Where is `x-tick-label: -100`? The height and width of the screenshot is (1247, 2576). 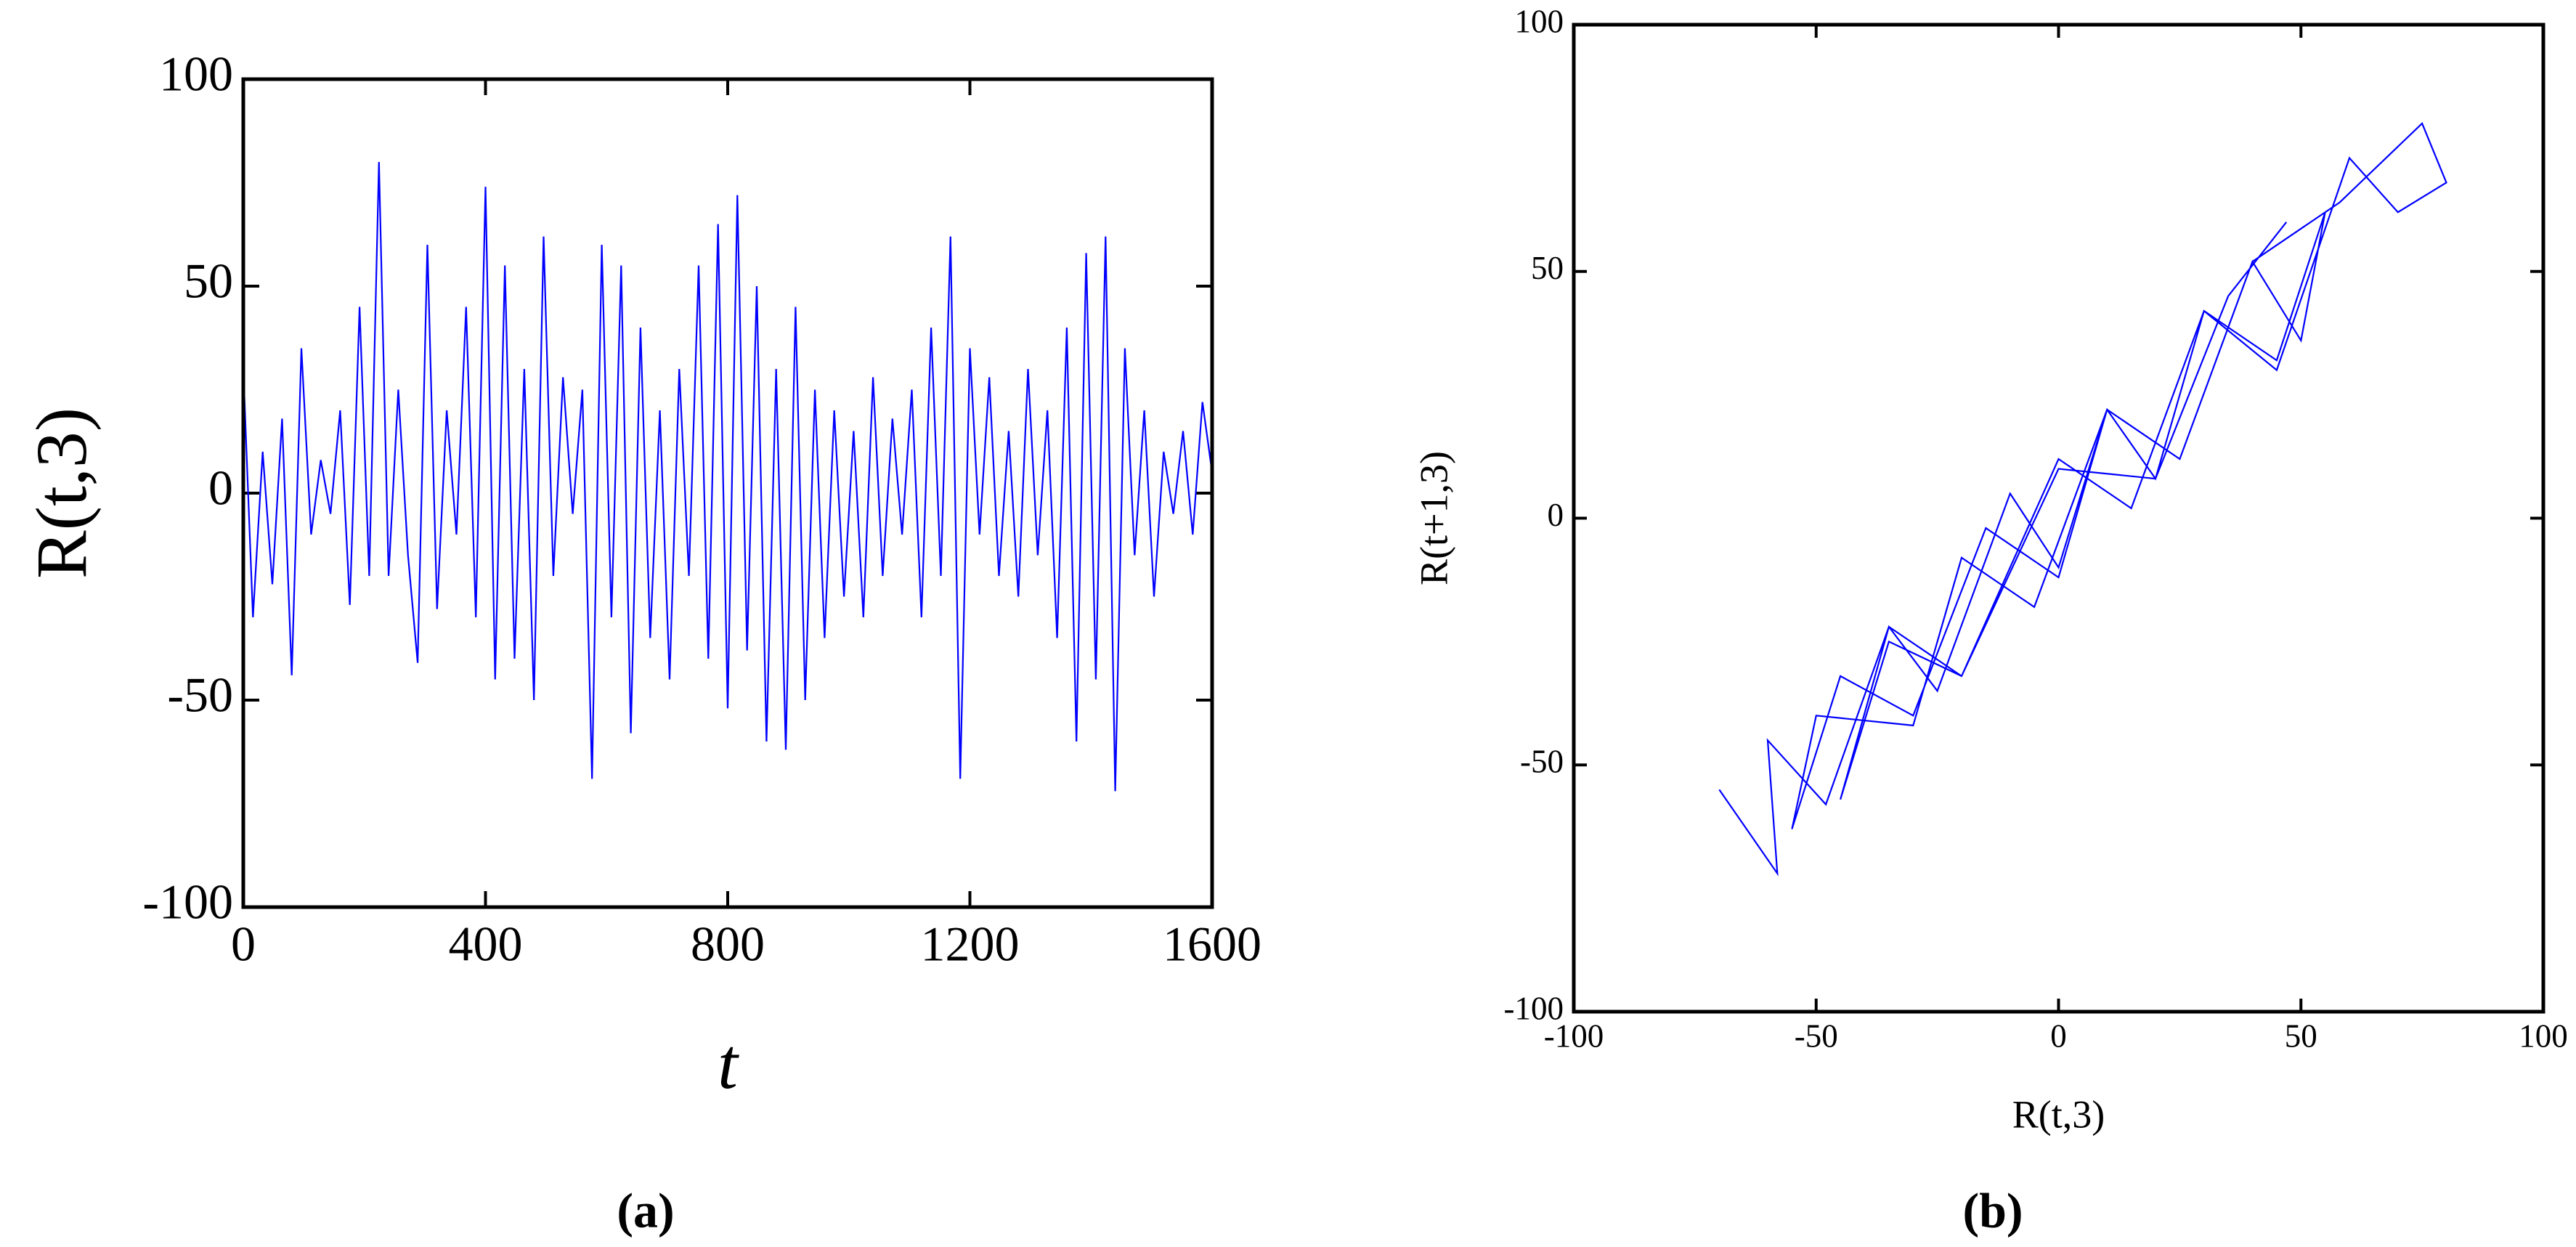 x-tick-label: -100 is located at coordinates (1574, 1036).